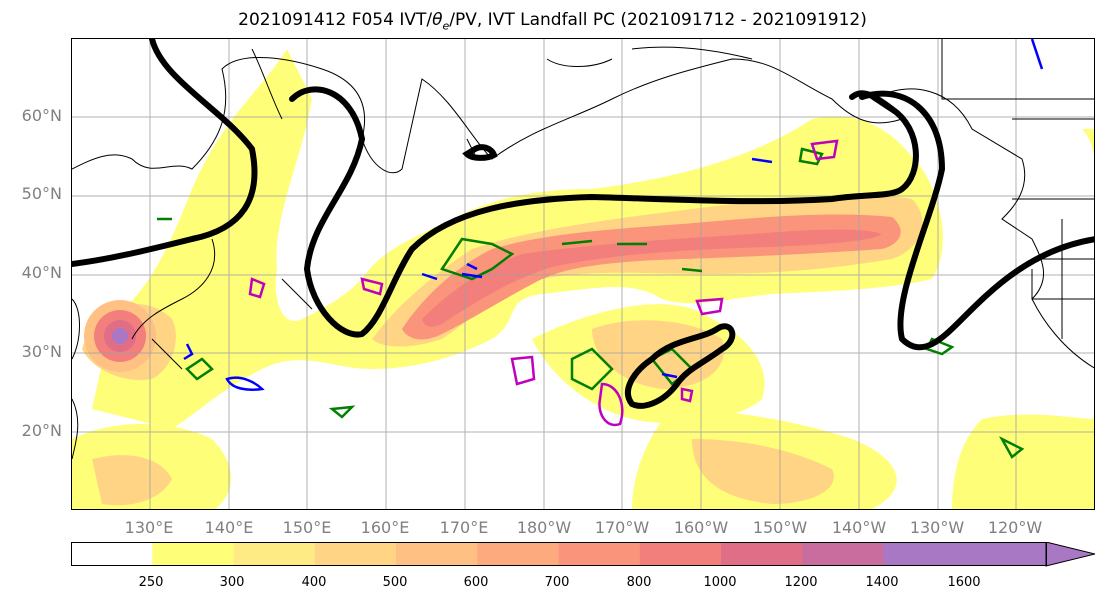 The height and width of the screenshot is (603, 1105). Describe the element at coordinates (41, 272) in the screenshot. I see `lat-label-40n: 40°N` at that location.